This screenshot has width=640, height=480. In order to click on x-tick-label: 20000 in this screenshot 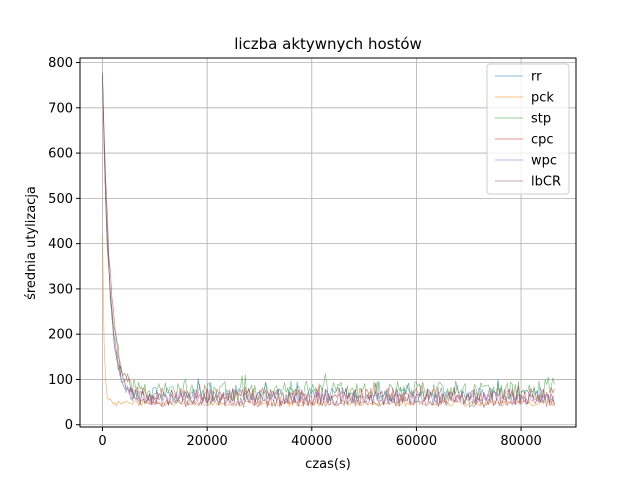, I will do `click(206, 441)`.